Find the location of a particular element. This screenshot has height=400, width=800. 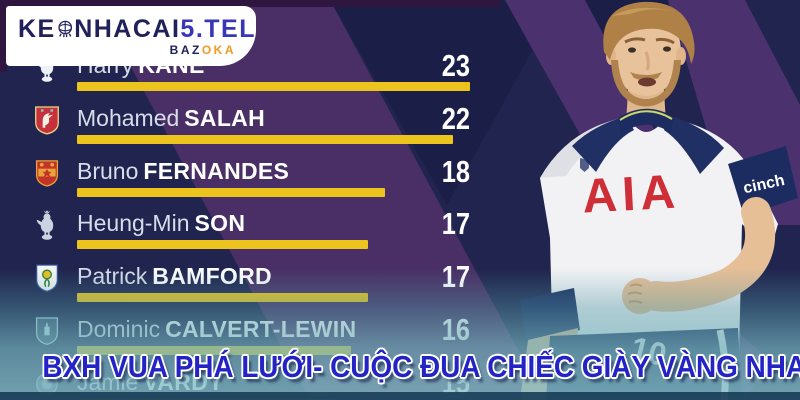

goals-count: 17 is located at coordinates (455, 223).